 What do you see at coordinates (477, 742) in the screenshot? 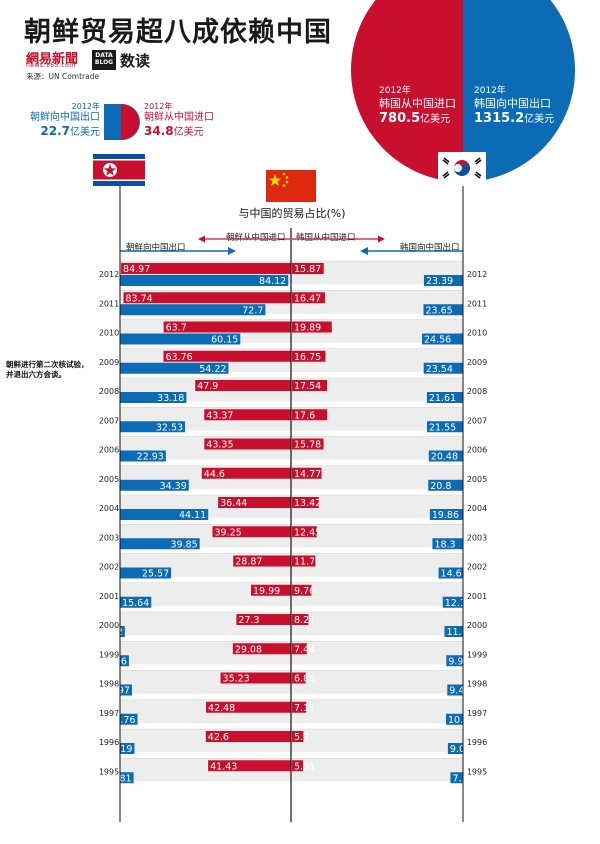
I see `year-label-right: 1996` at bounding box center [477, 742].